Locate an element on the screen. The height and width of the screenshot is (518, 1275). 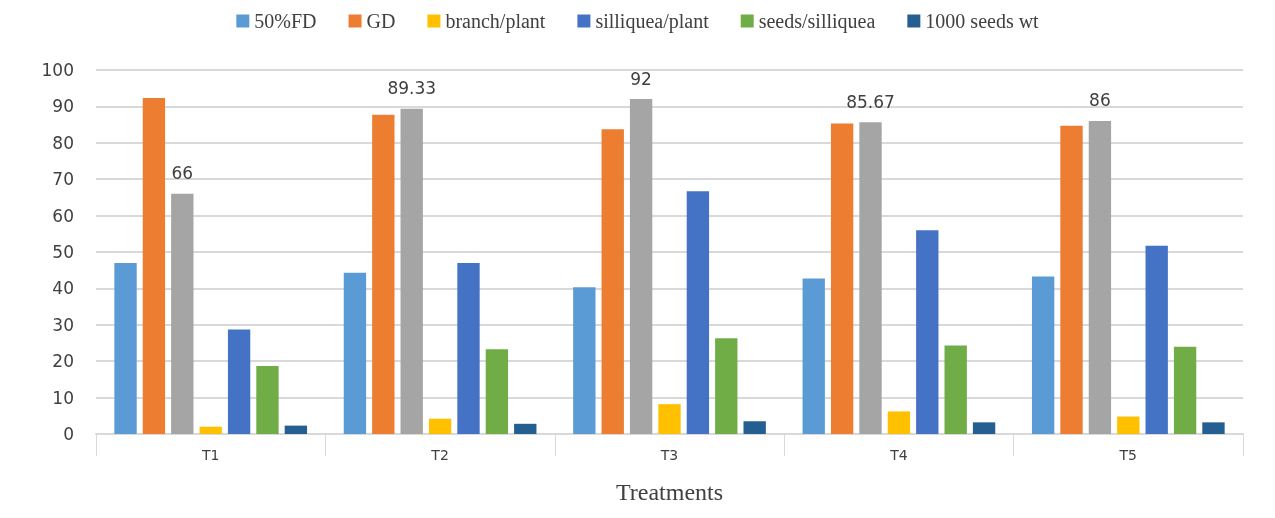
legend-label: GD is located at coordinates (381, 21).